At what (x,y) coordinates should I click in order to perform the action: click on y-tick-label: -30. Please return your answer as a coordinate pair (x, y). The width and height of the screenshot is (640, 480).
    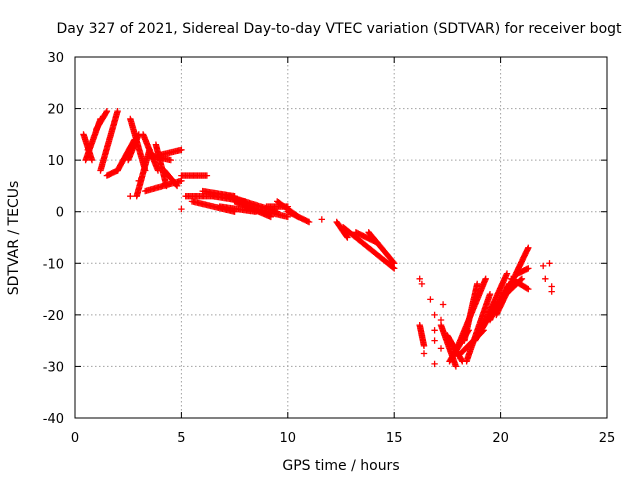
    Looking at the image, I should click on (53, 367).